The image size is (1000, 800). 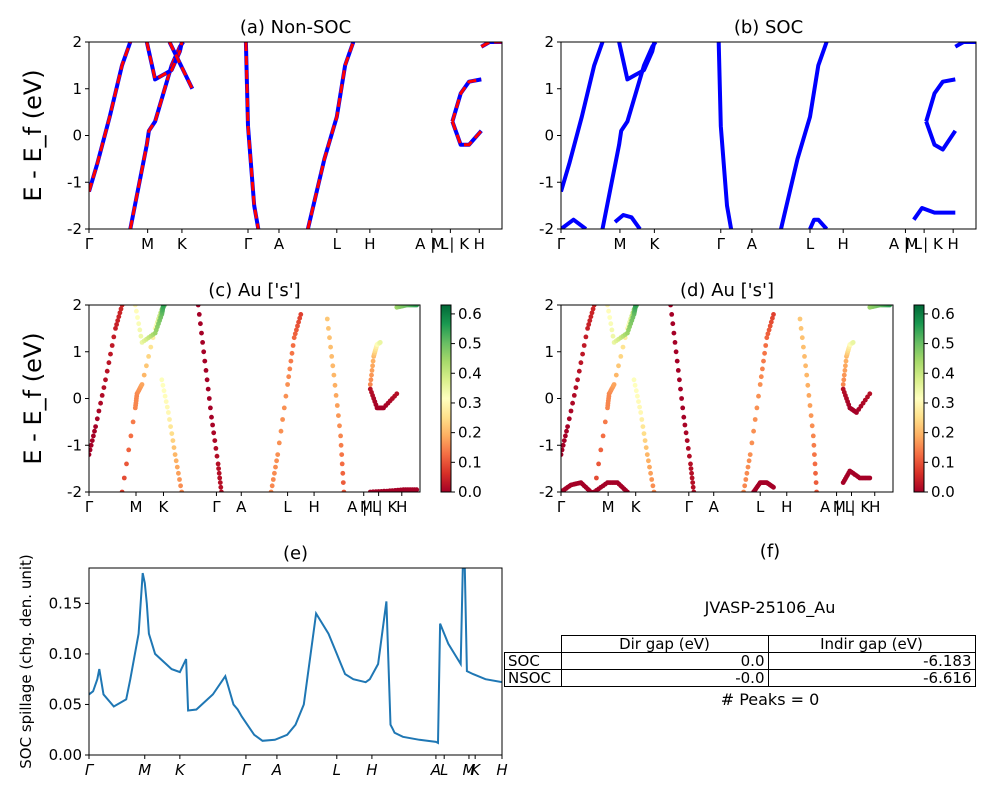 What do you see at coordinates (943, 462) in the screenshot?
I see `colorbar-tick-label: 0.1` at bounding box center [943, 462].